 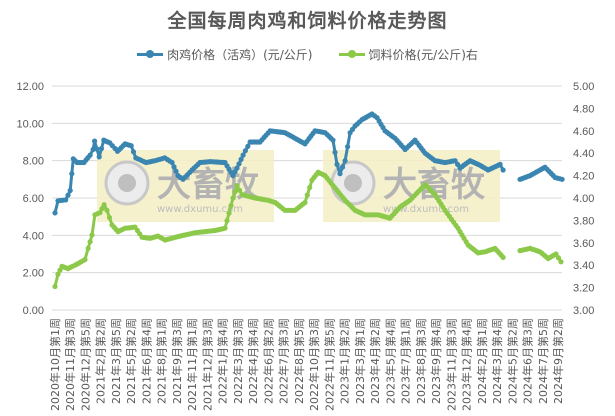 I want to click on x-tick-label: 2023年5月第4周, so click(x=390, y=361).